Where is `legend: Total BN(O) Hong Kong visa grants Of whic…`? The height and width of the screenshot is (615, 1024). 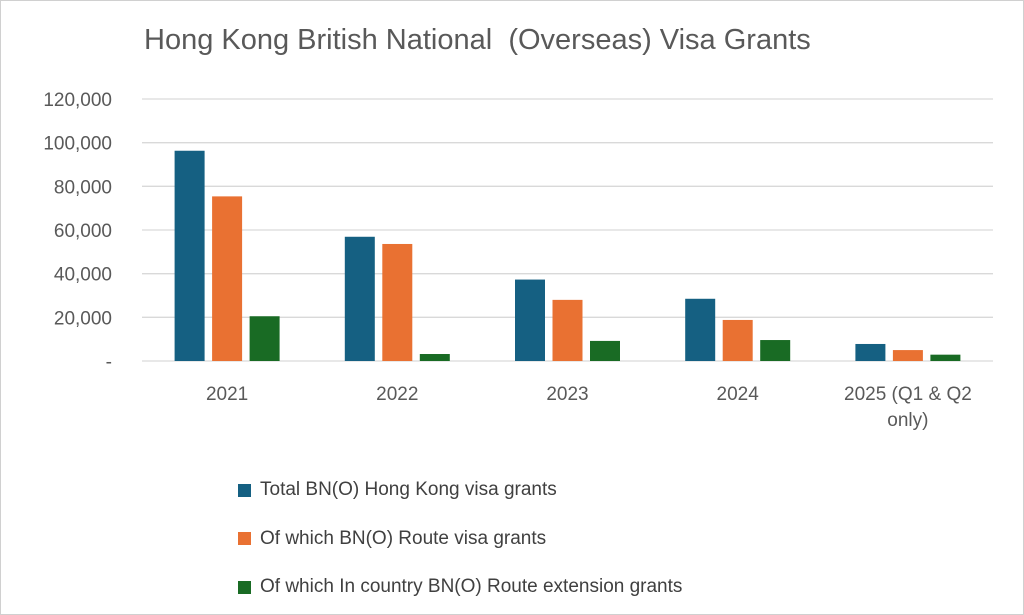
legend: Total BN(O) Hong Kong visa grants Of whic… is located at coordinates (460, 539).